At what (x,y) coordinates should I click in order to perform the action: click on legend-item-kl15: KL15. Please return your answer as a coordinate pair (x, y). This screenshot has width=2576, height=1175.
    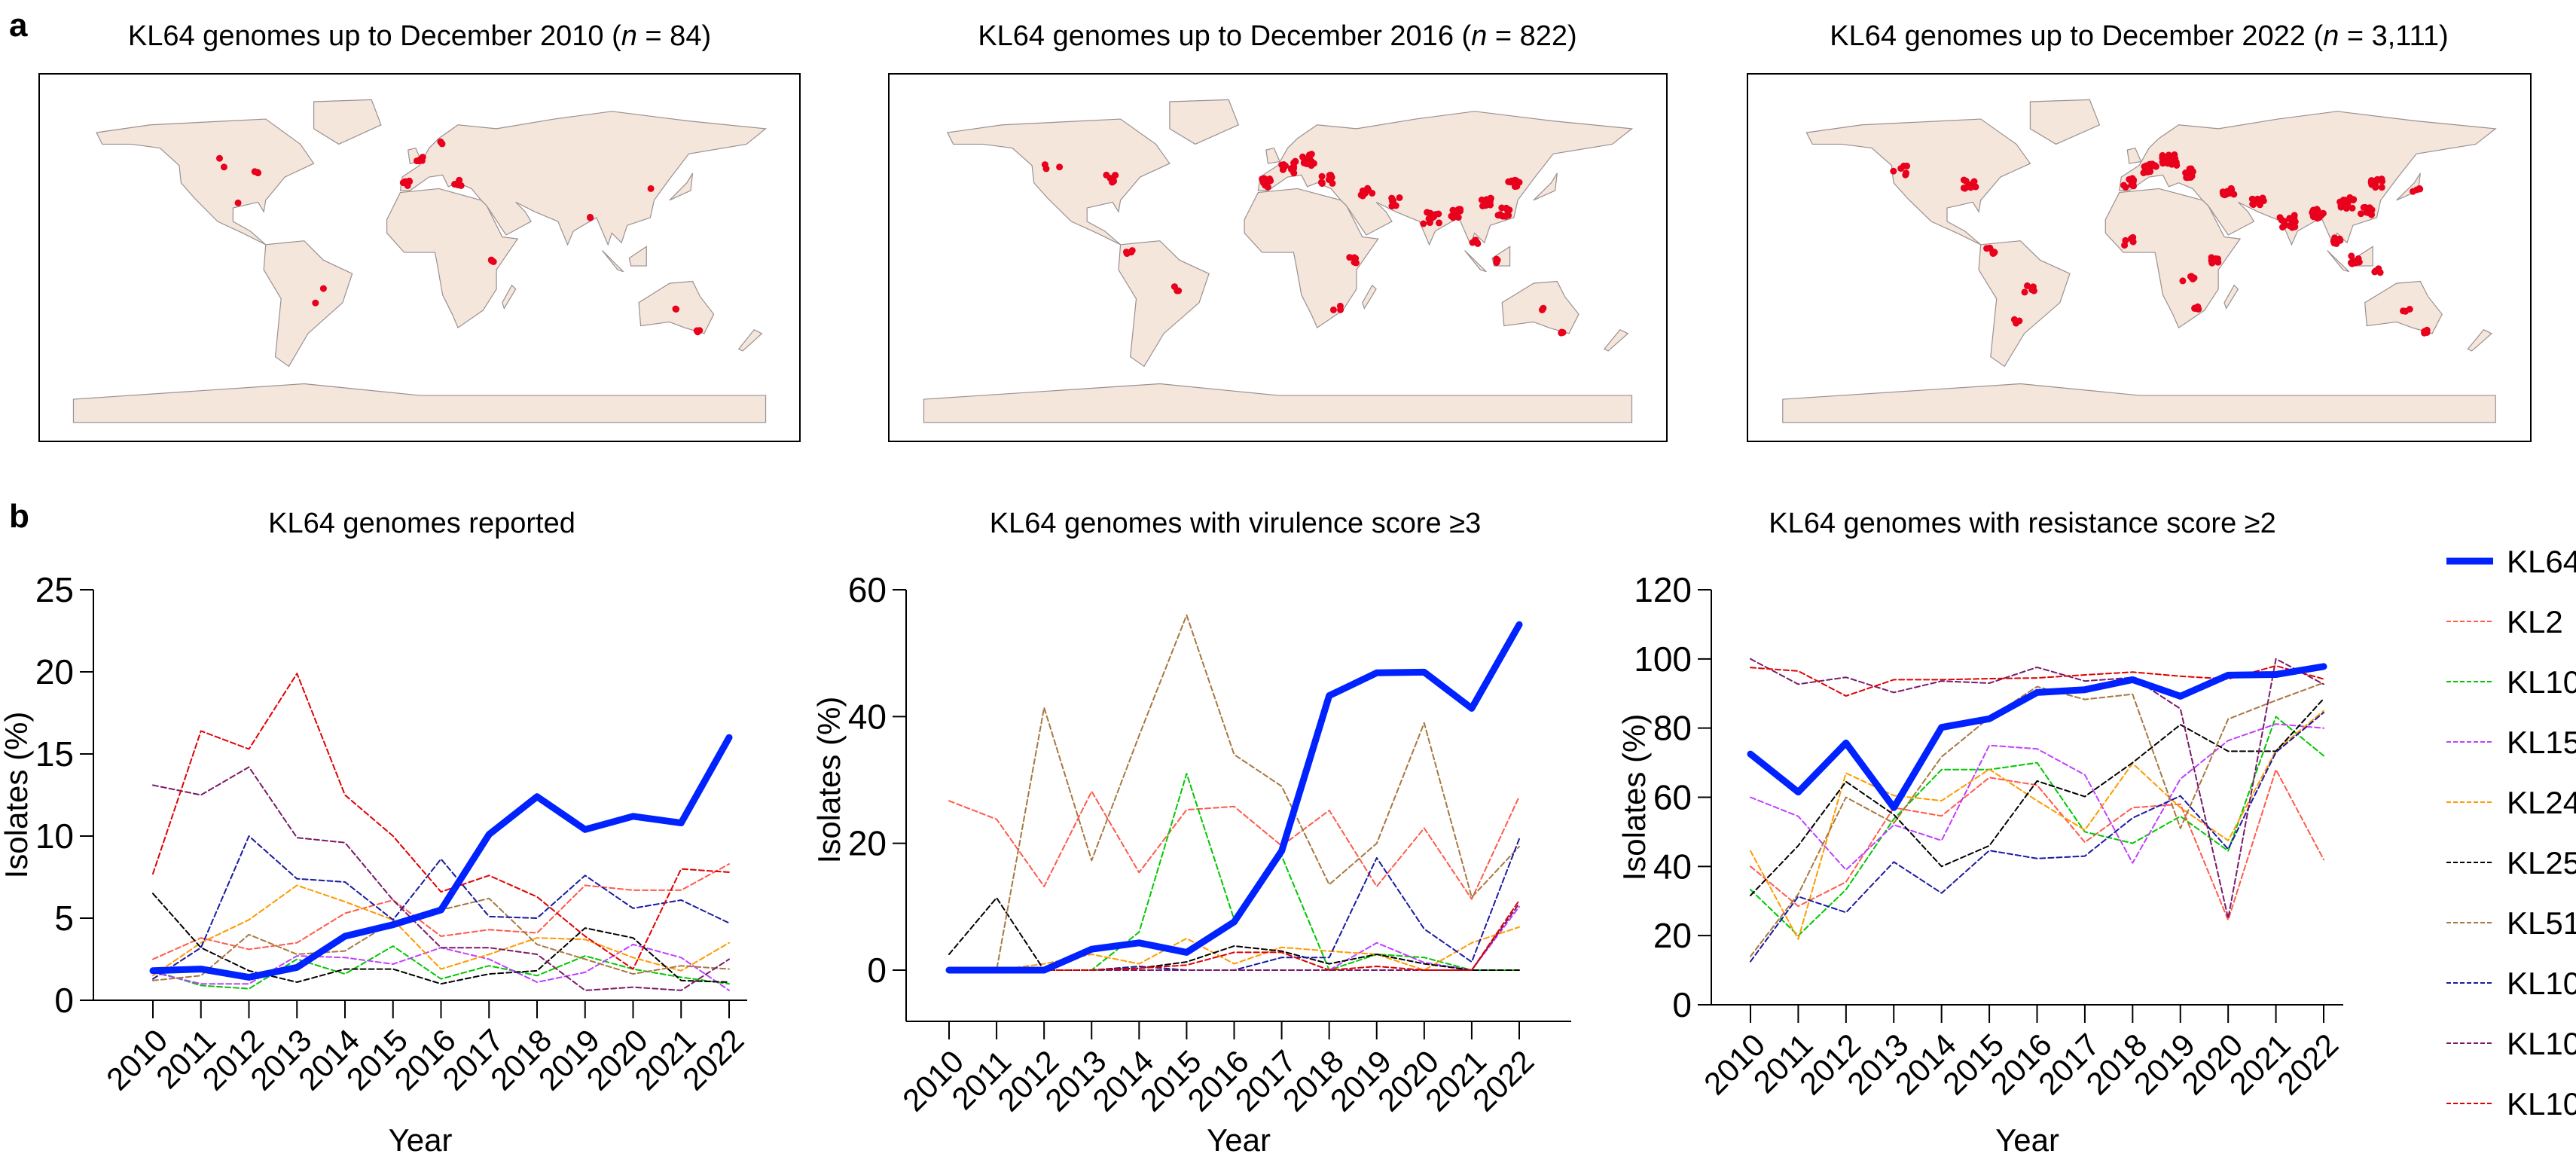
    Looking at the image, I should click on (2511, 742).